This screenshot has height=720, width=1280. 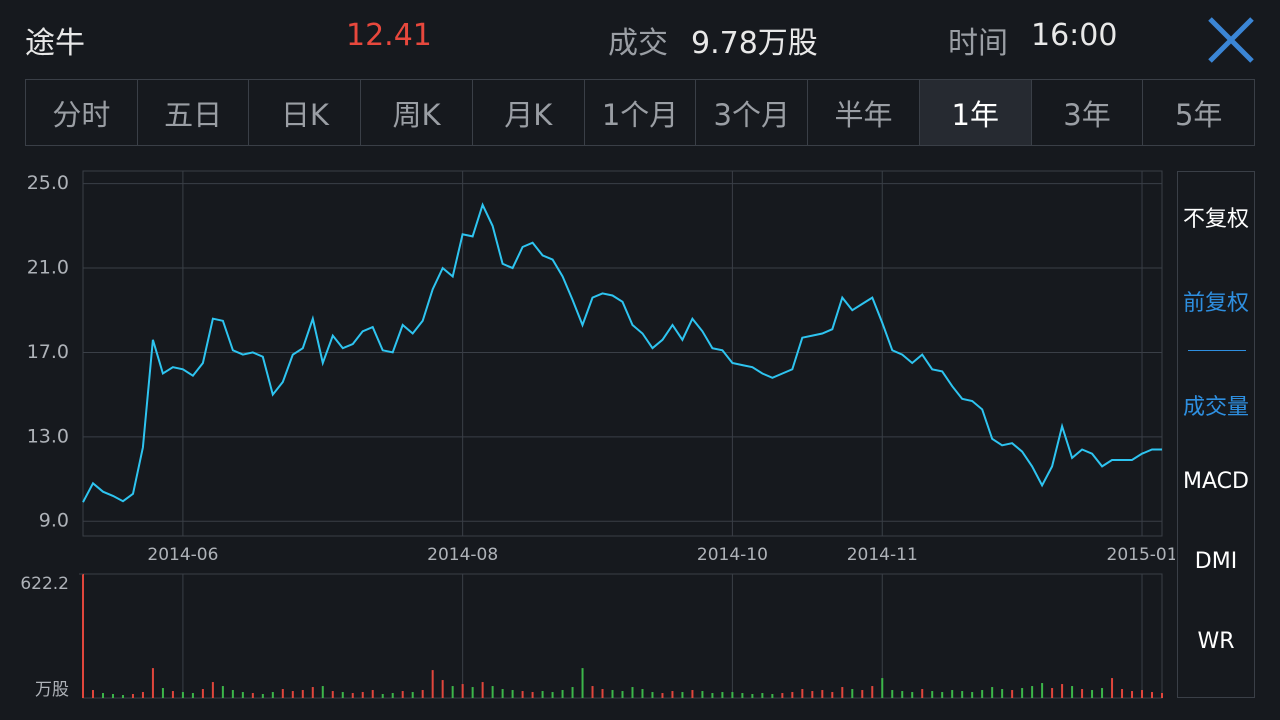 I want to click on y-tick-label: 13.0, so click(x=48, y=436).